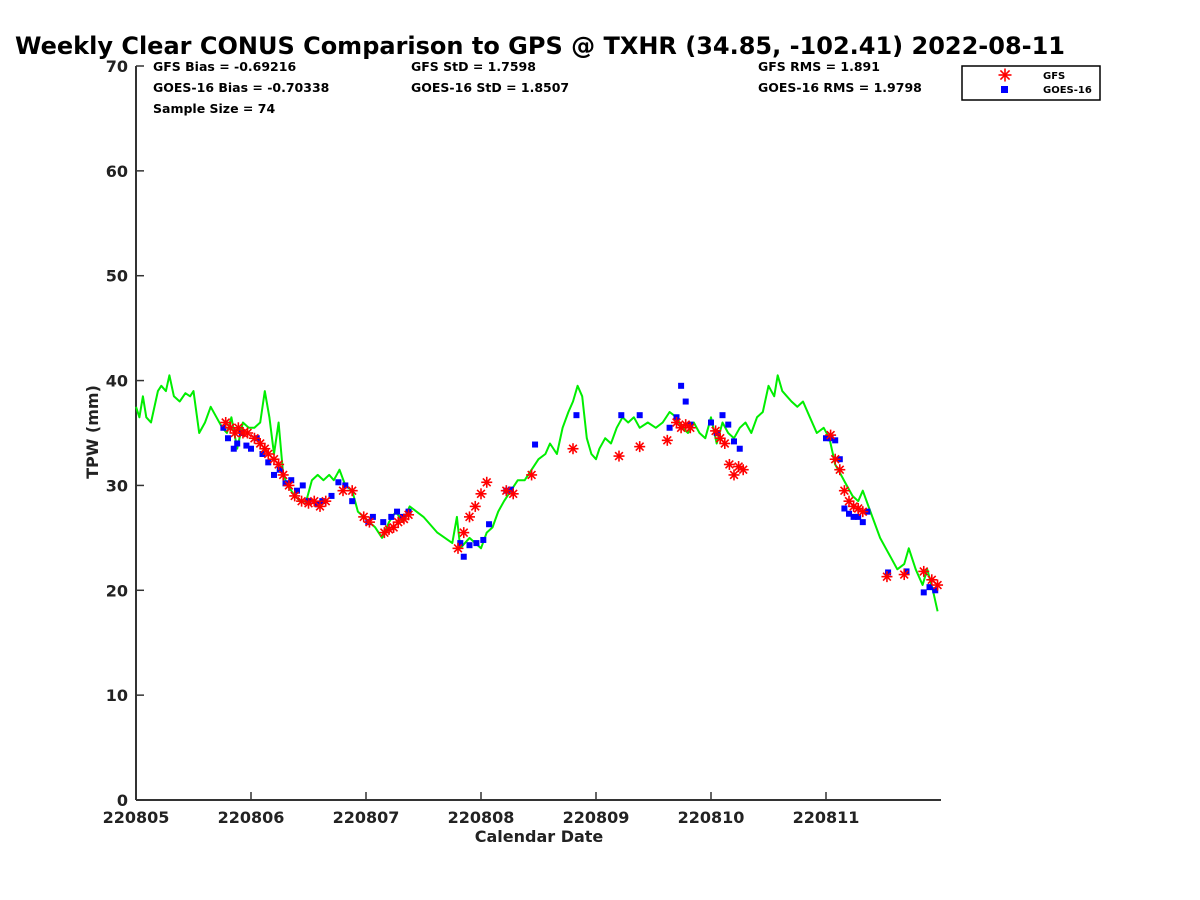 This screenshot has width=1200, height=900. Describe the element at coordinates (117, 66) in the screenshot. I see `y-tick-label: 70` at that location.